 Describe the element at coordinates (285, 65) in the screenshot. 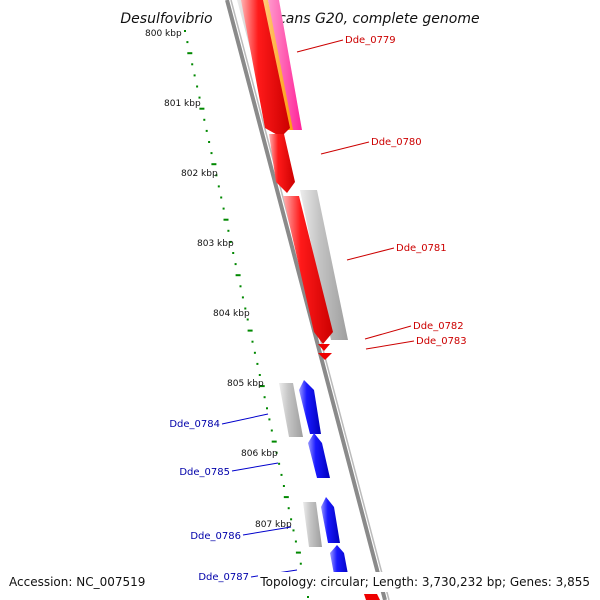

I see `magenta-track` at that location.